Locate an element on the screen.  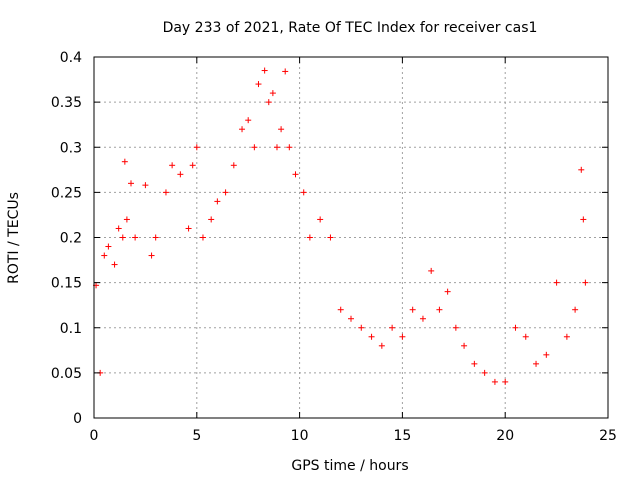
y-tick-label: 0.05 is located at coordinates (66, 374).